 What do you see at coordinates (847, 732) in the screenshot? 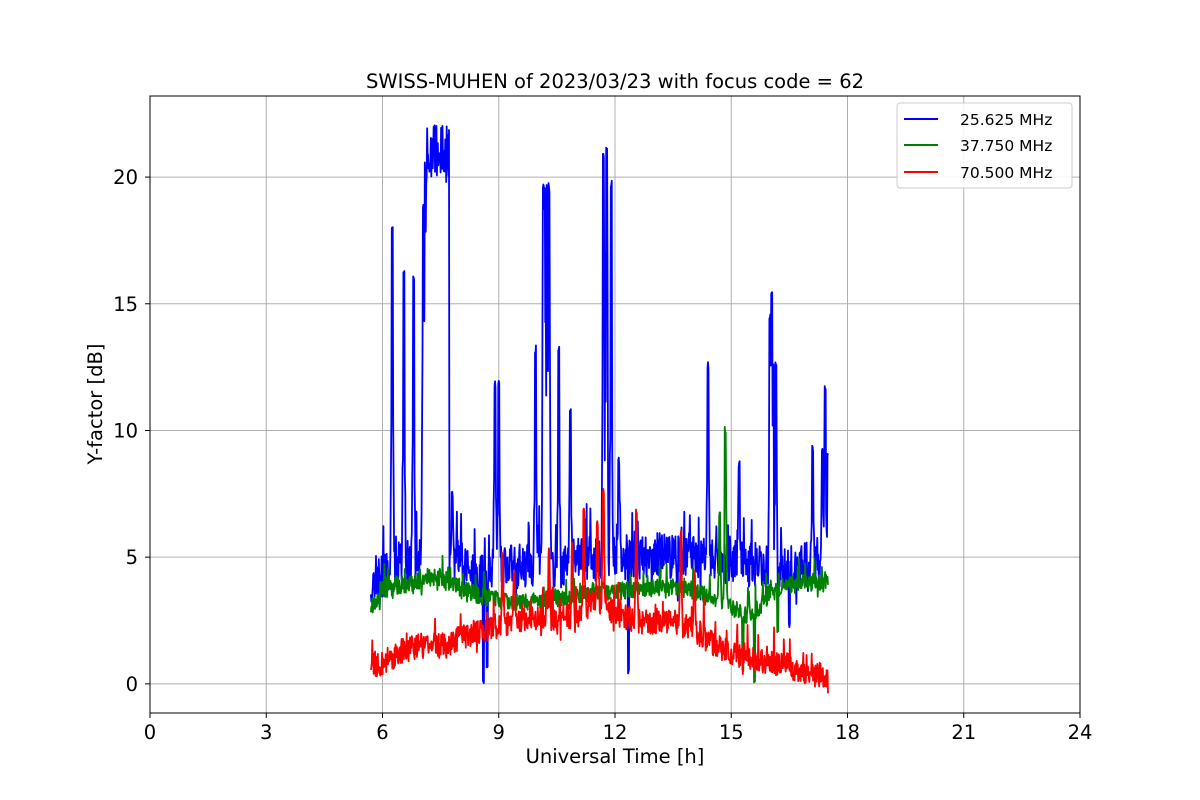
I see `x-tick-label: 18` at bounding box center [847, 732].